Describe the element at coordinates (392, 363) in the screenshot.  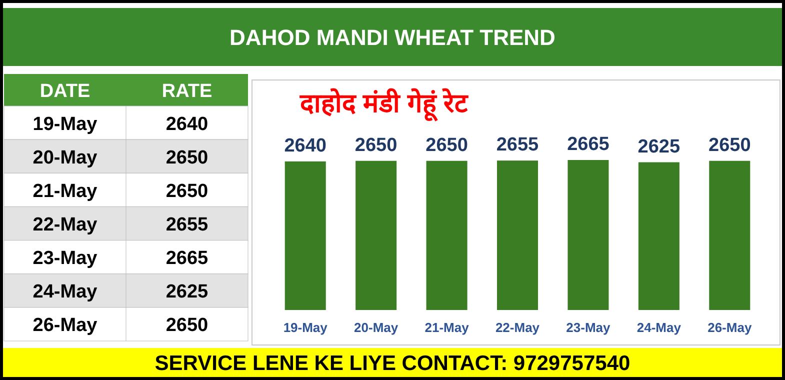
I see `text: SERVICE LENE KE LIYE CONTACT: 9729757540` at that location.